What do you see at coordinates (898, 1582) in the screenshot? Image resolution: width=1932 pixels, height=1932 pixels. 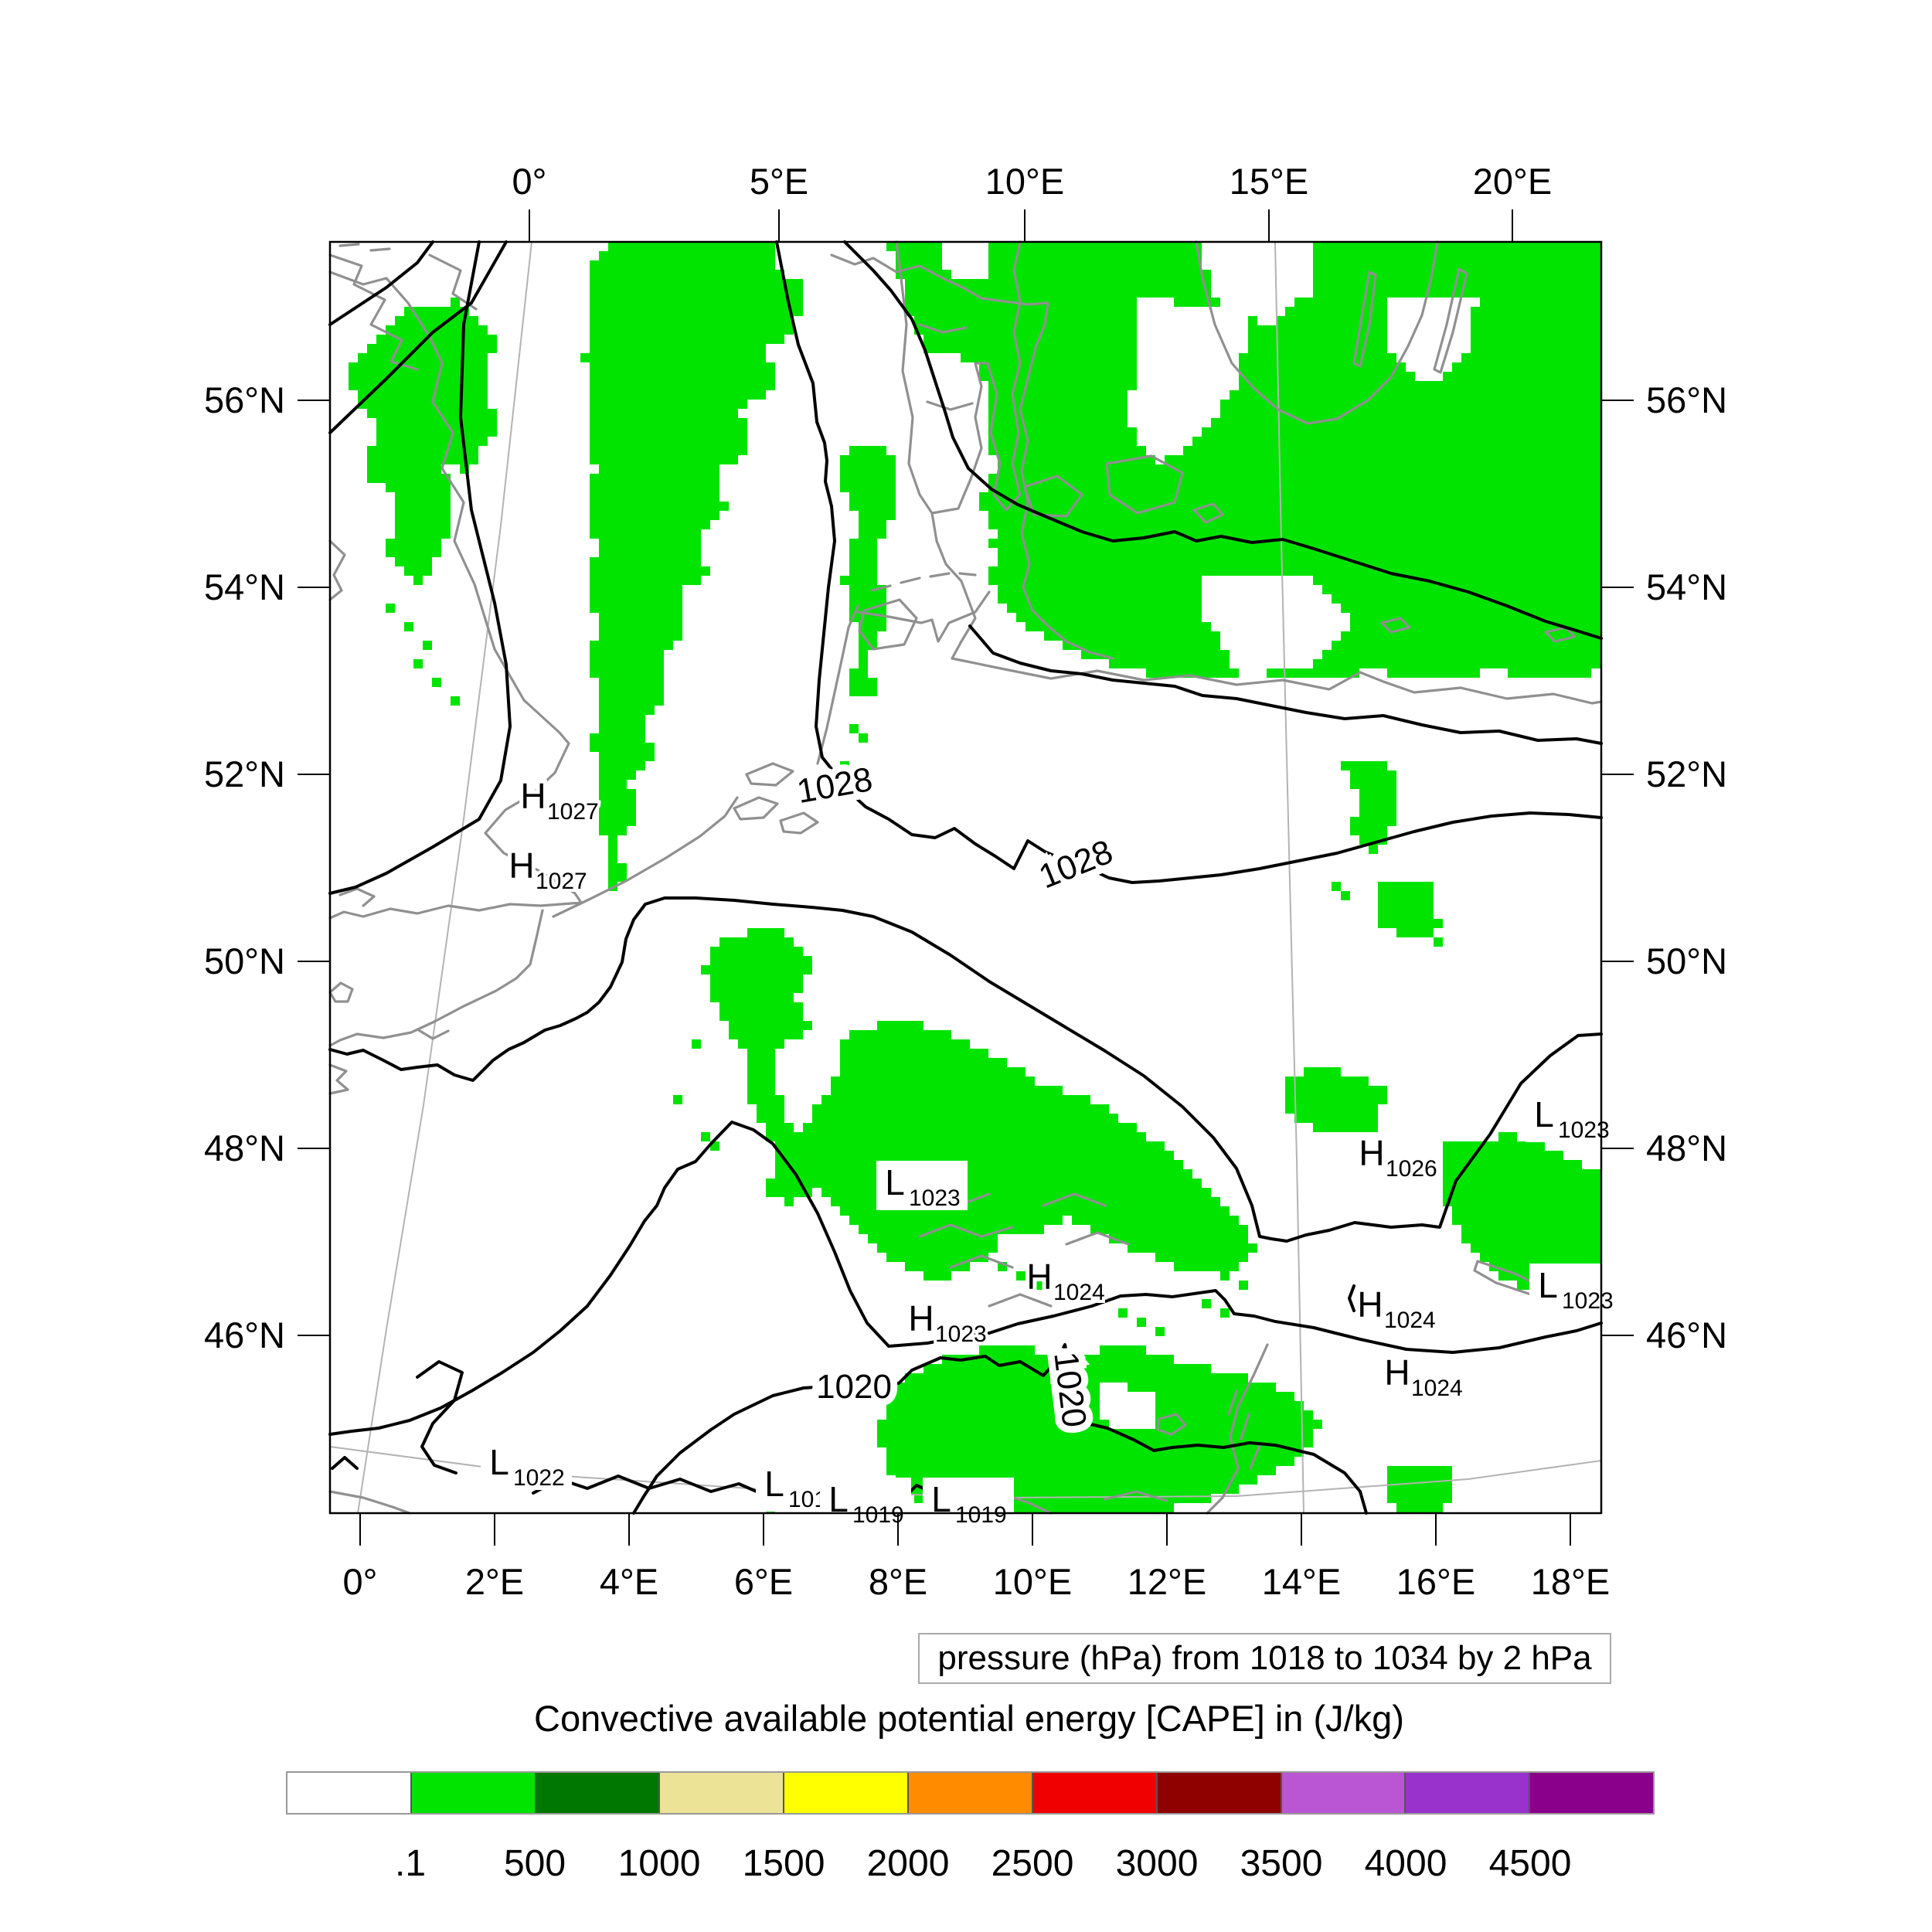 I see `axis-tick-label: 8°E` at bounding box center [898, 1582].